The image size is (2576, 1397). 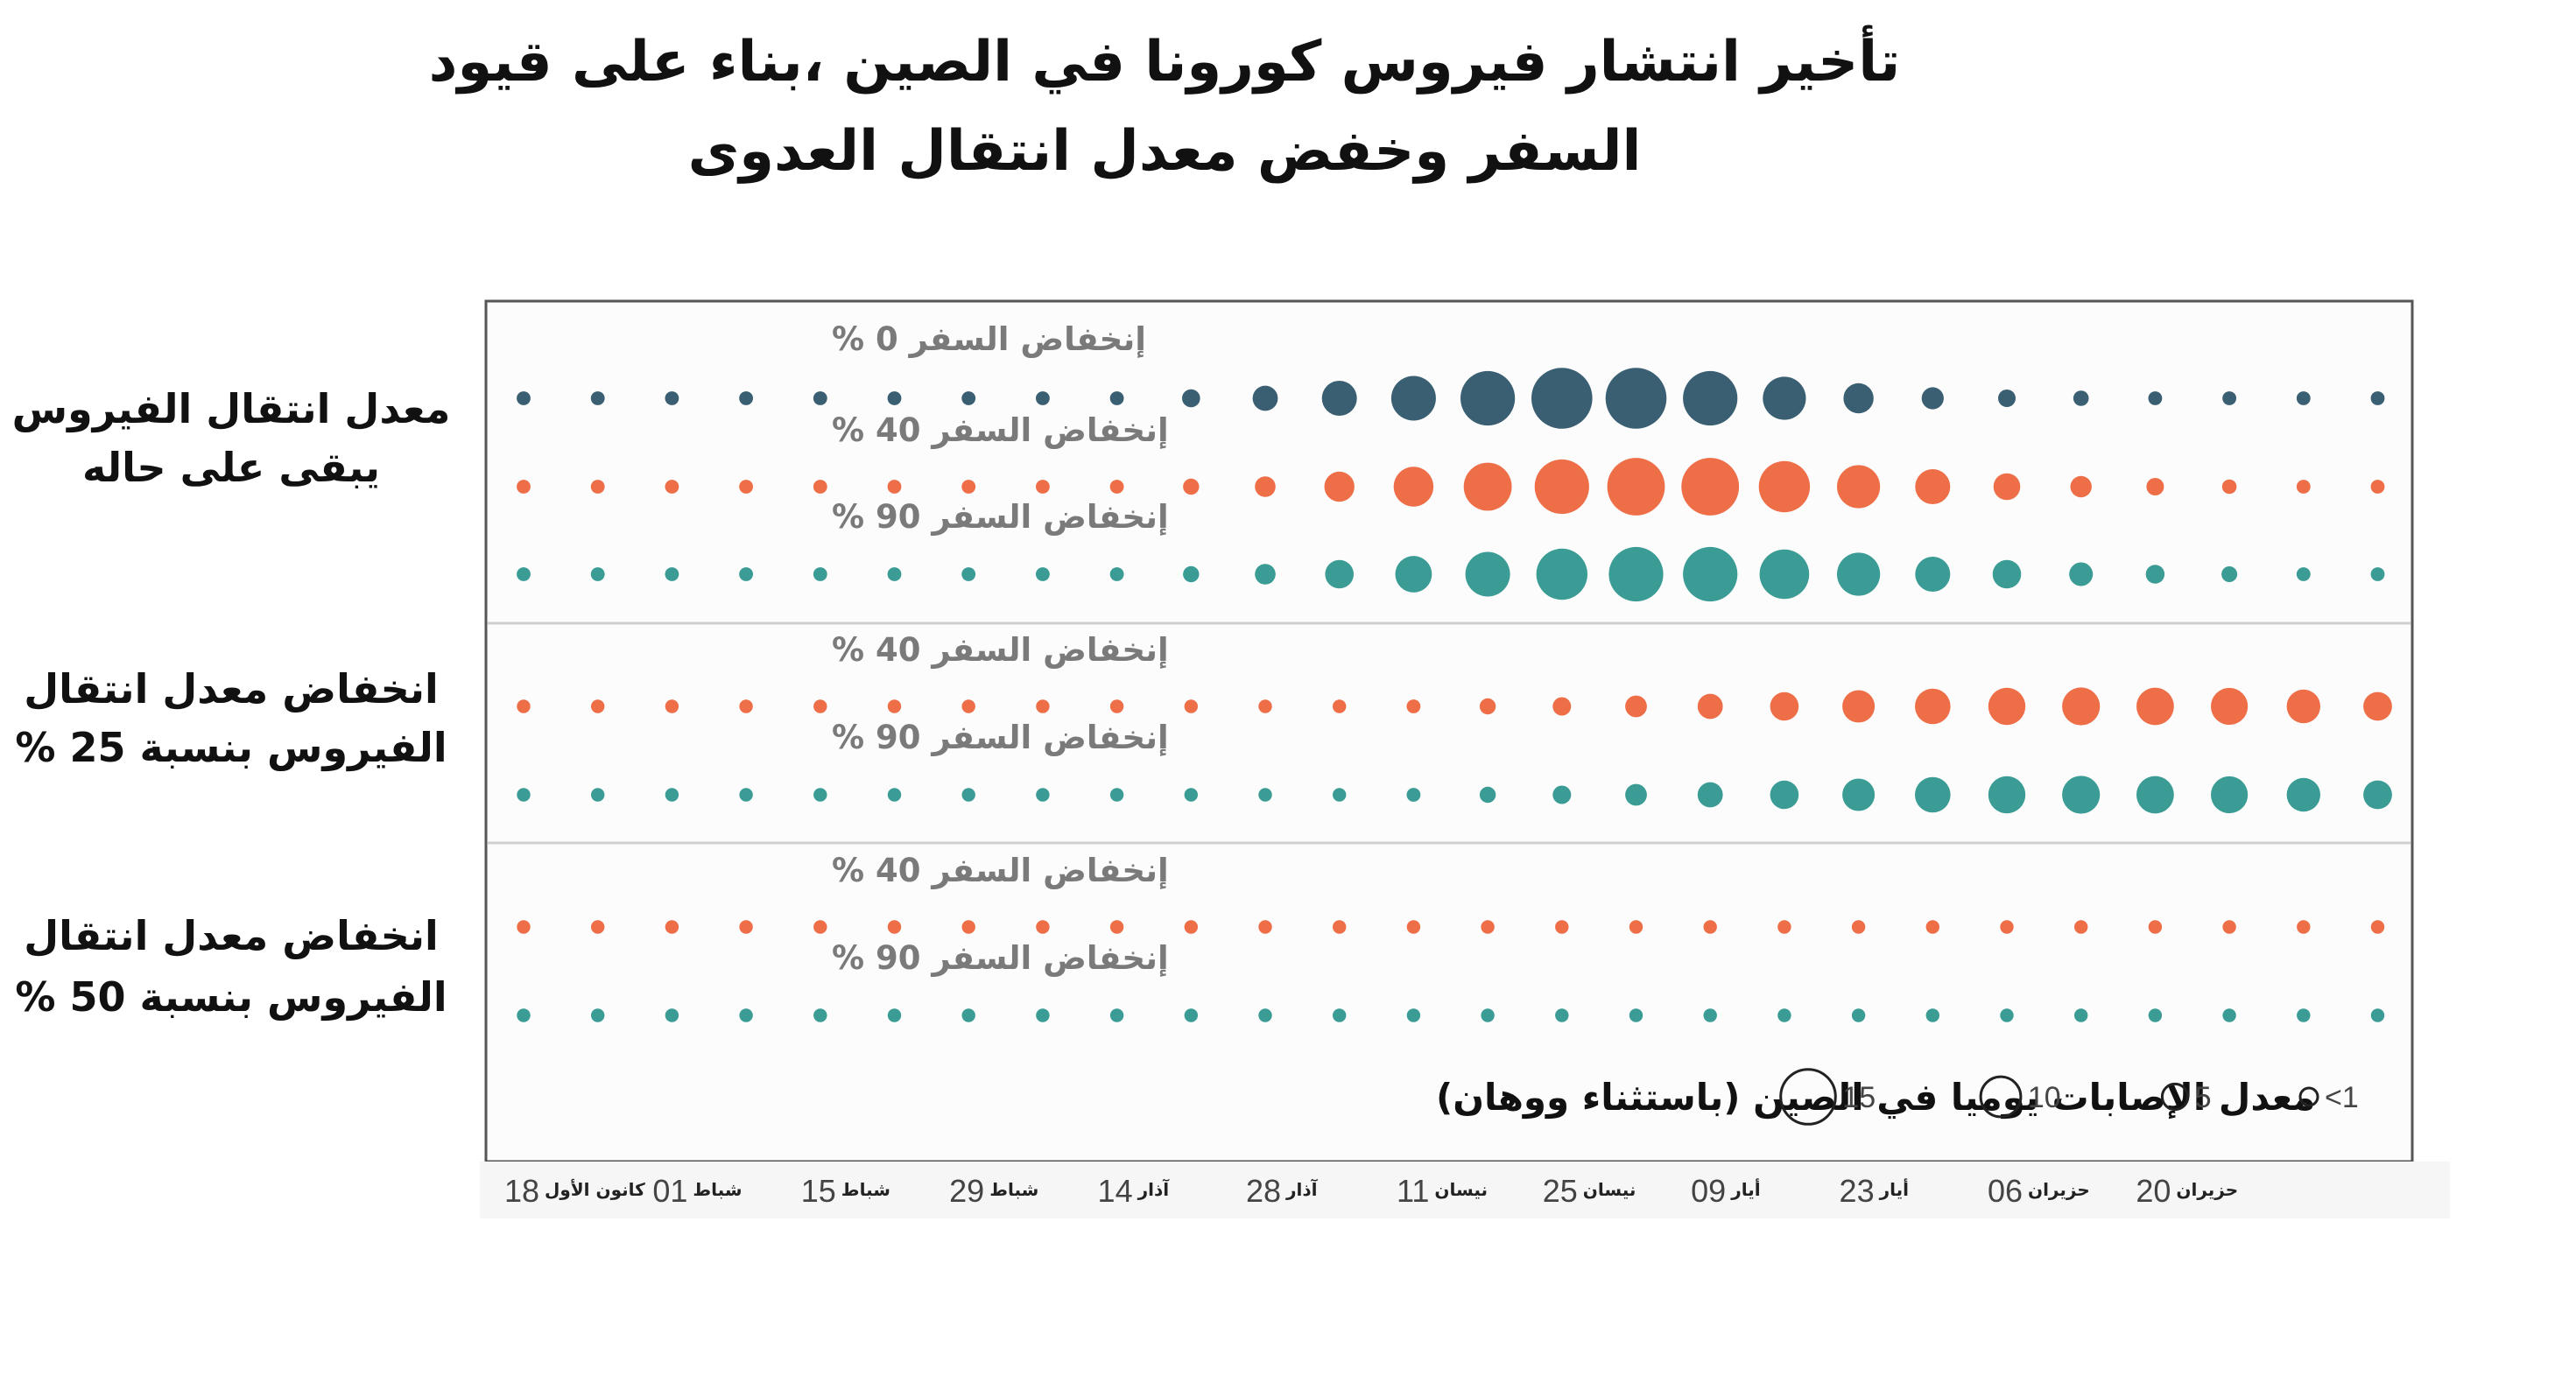 What do you see at coordinates (231, 747) in the screenshot?
I see `panel-label: الفيروس بنسبة 25 %` at bounding box center [231, 747].